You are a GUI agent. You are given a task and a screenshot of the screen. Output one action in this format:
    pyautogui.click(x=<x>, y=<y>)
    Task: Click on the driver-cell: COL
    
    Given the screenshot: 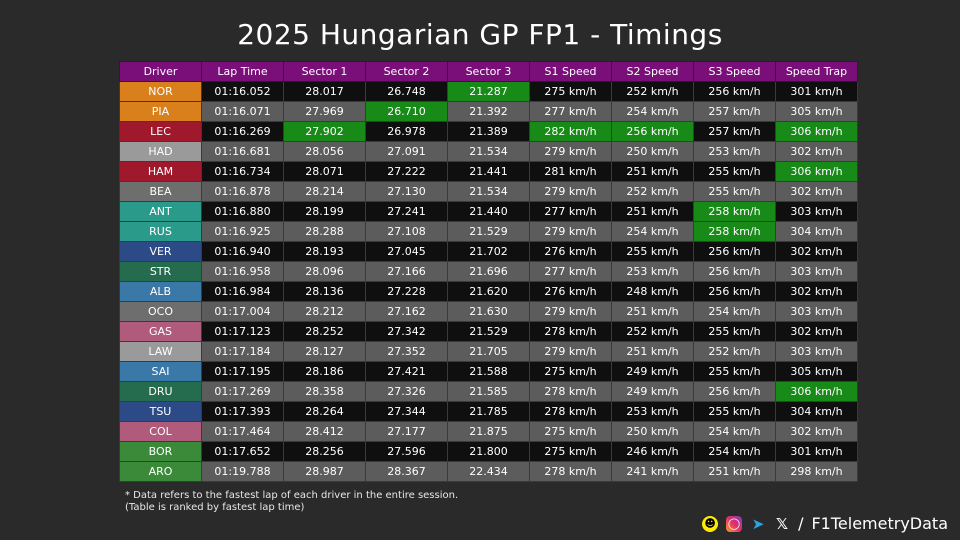 What is the action you would take?
    pyautogui.click(x=160, y=431)
    